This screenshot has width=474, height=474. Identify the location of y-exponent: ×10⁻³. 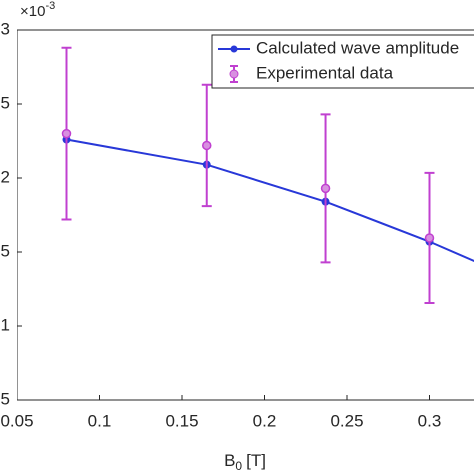
(37, 10).